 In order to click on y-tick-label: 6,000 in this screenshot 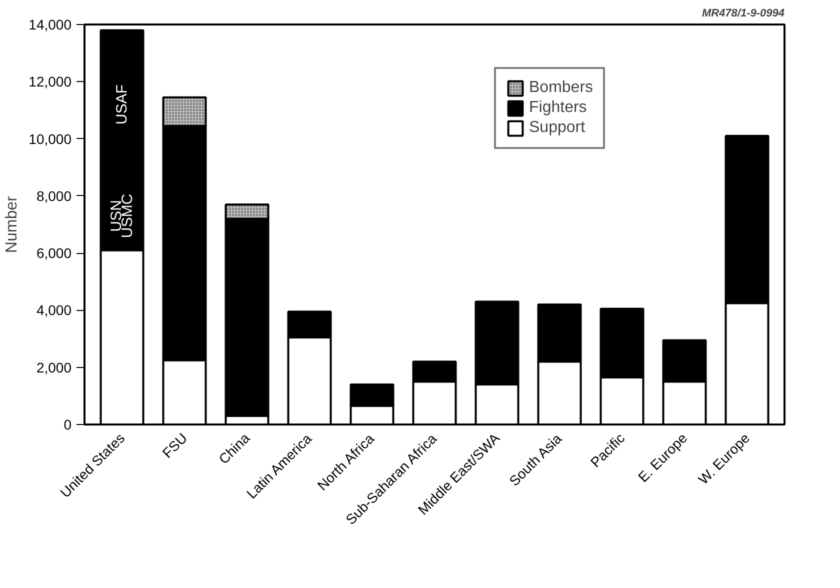, I will do `click(54, 253)`.